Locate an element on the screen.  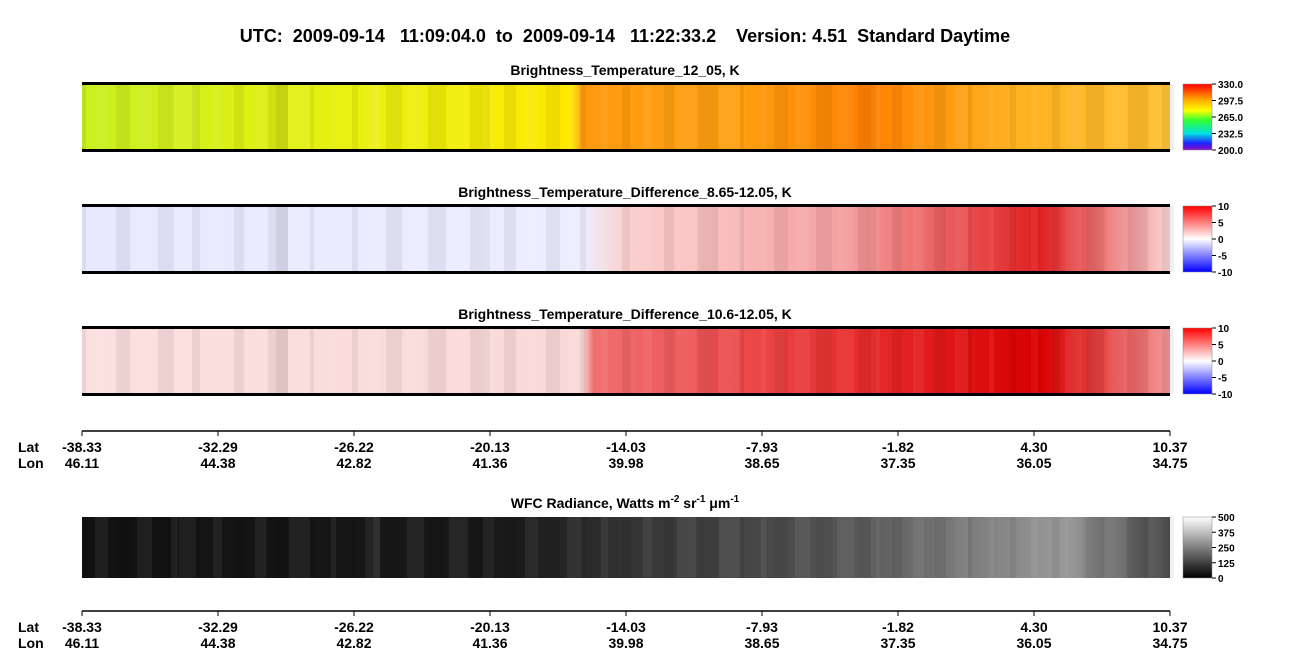
colorbar-label: 232.5 is located at coordinates (1230, 135).